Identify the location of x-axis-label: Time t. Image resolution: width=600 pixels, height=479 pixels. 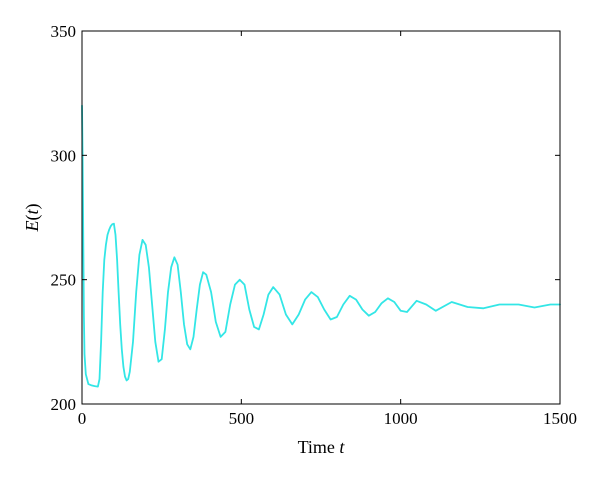
(322, 447).